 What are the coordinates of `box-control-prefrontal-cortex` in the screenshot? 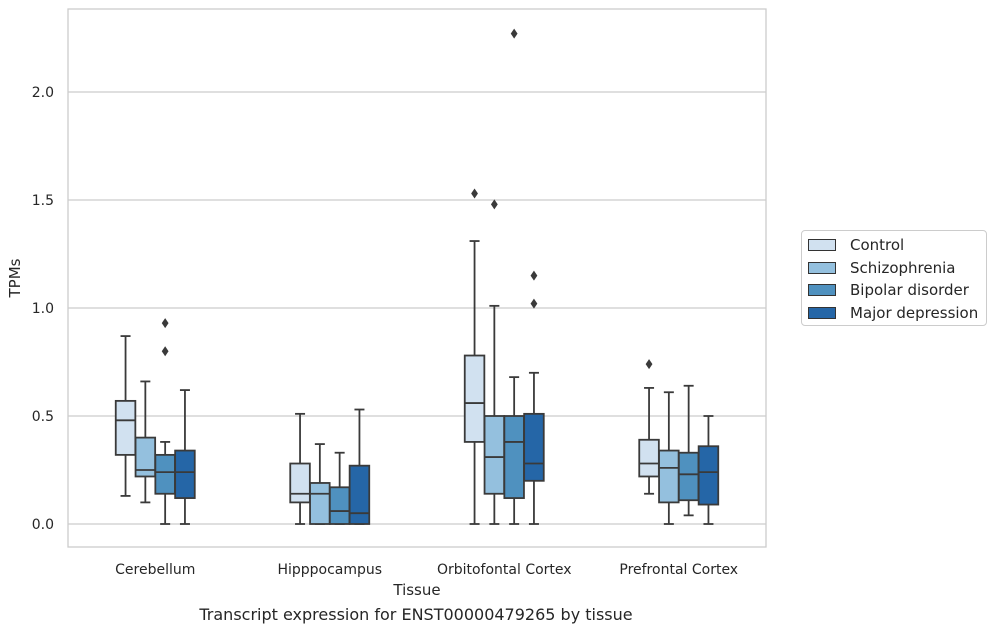 It's located at (649, 427).